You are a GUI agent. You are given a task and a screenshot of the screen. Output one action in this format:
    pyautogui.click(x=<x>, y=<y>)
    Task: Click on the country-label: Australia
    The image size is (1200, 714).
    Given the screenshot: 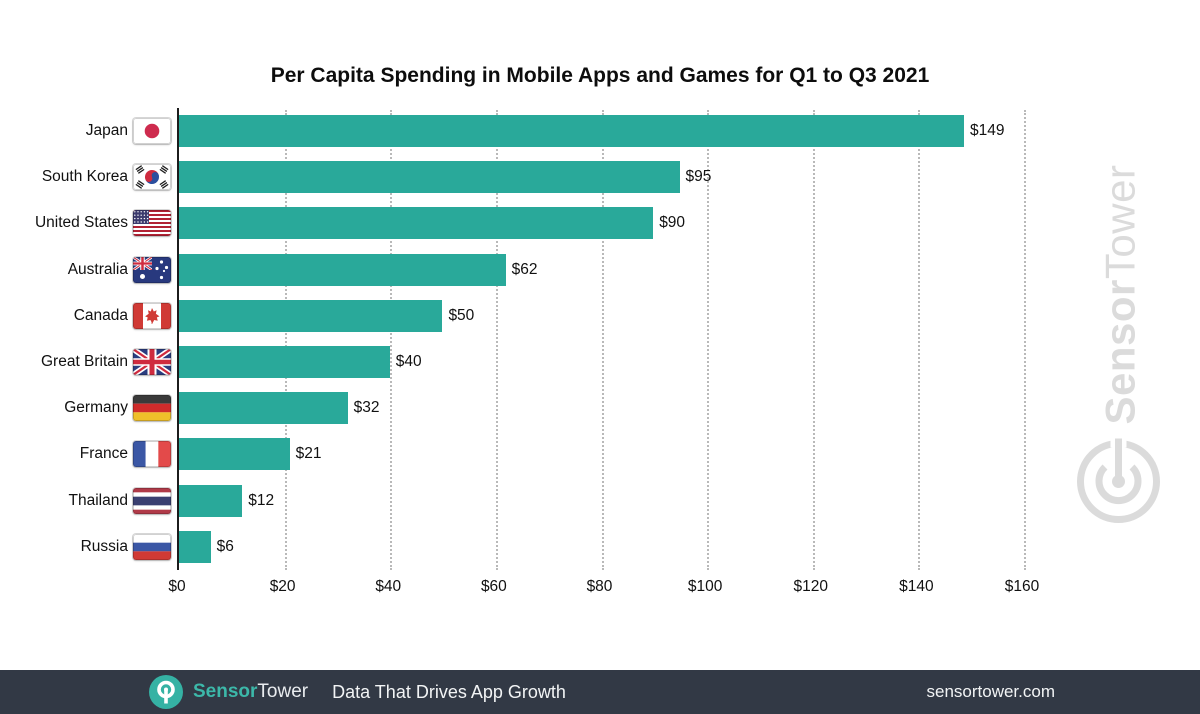 What is the action you would take?
    pyautogui.click(x=97, y=269)
    